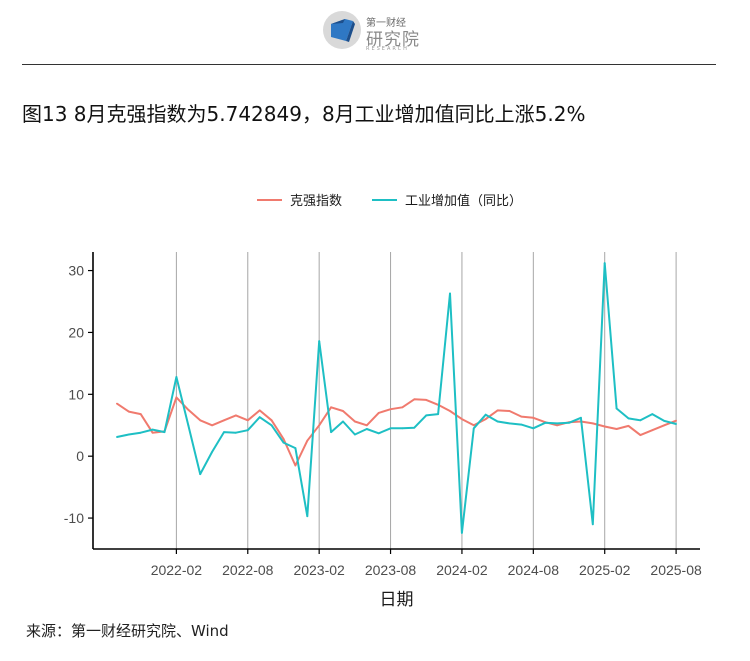 The image size is (750, 661). I want to click on x-tick-label: 2024-02, so click(462, 570).